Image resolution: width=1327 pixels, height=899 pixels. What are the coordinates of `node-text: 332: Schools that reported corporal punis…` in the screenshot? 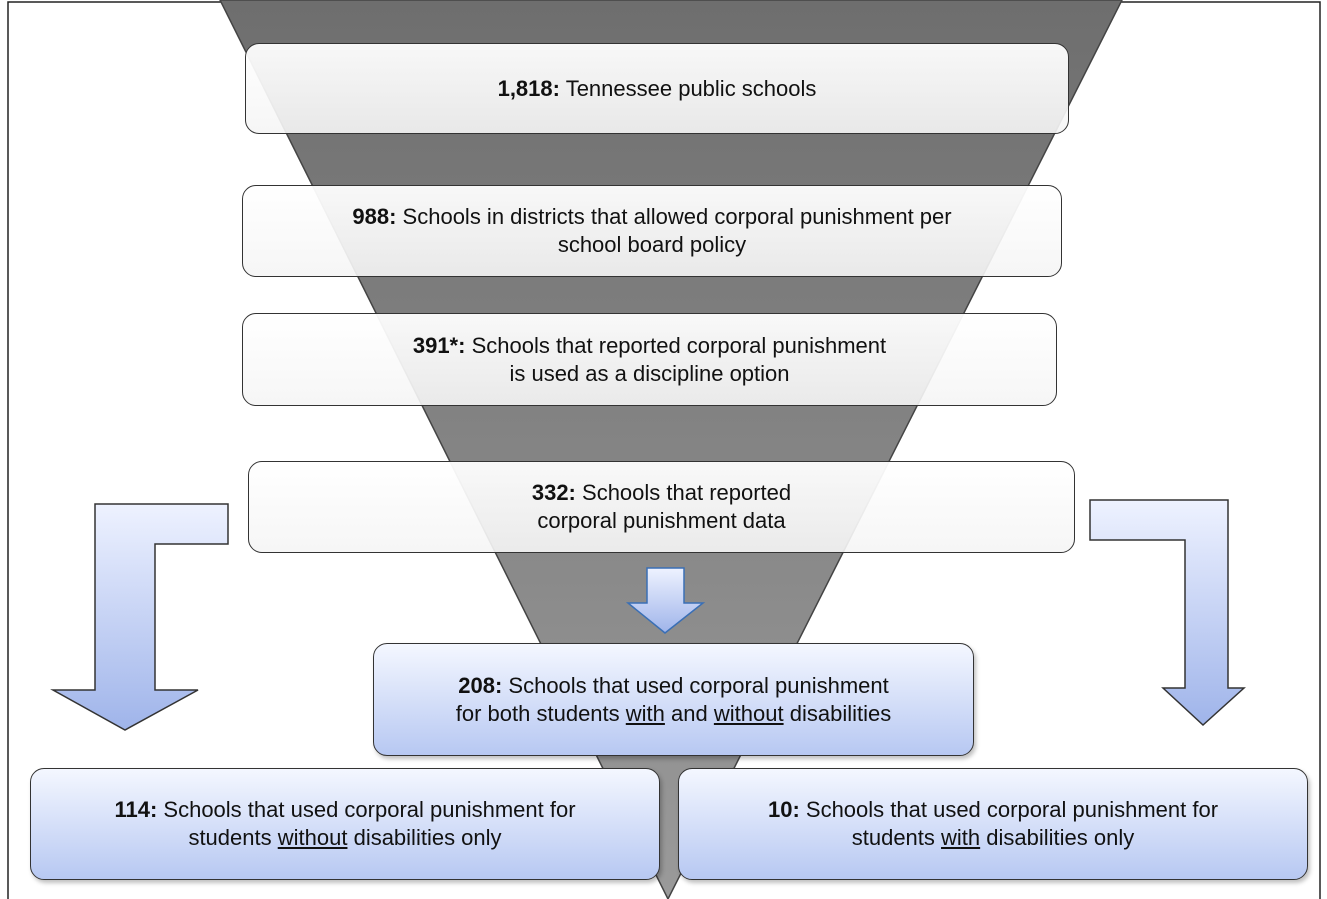 It's located at (661, 507).